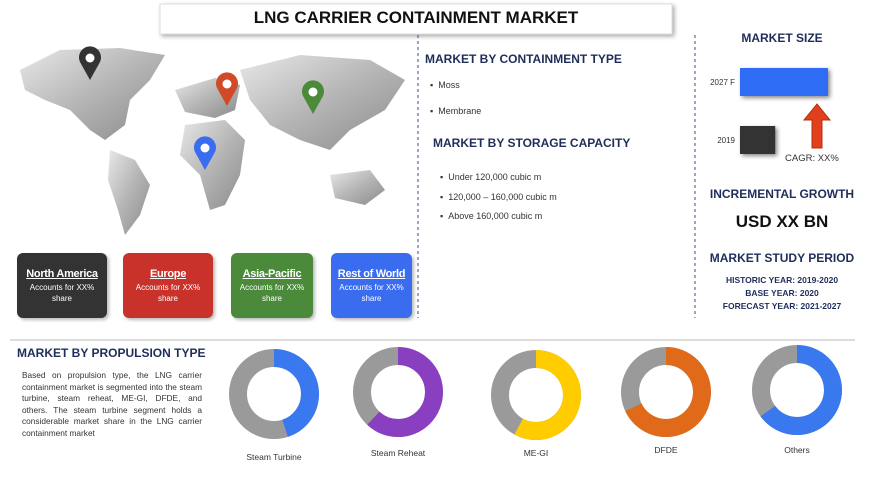  I want to click on title: LNG CARRIER CONTAINMENT MARKET, so click(416, 17).